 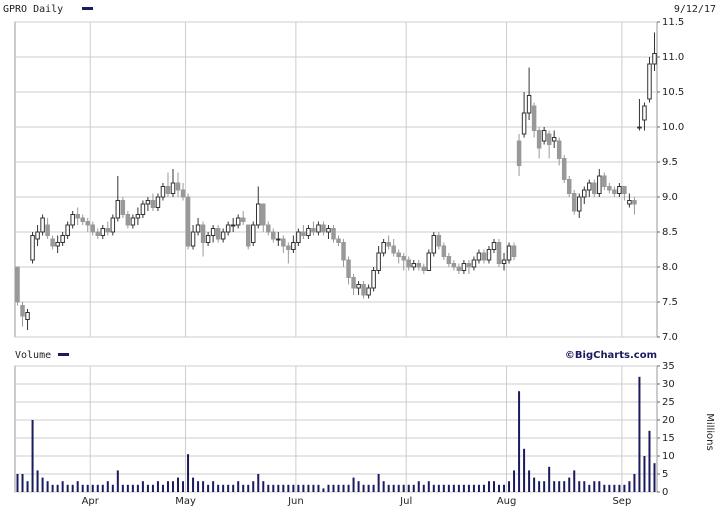 I want to click on volume-title: Volume, so click(x=33, y=355).